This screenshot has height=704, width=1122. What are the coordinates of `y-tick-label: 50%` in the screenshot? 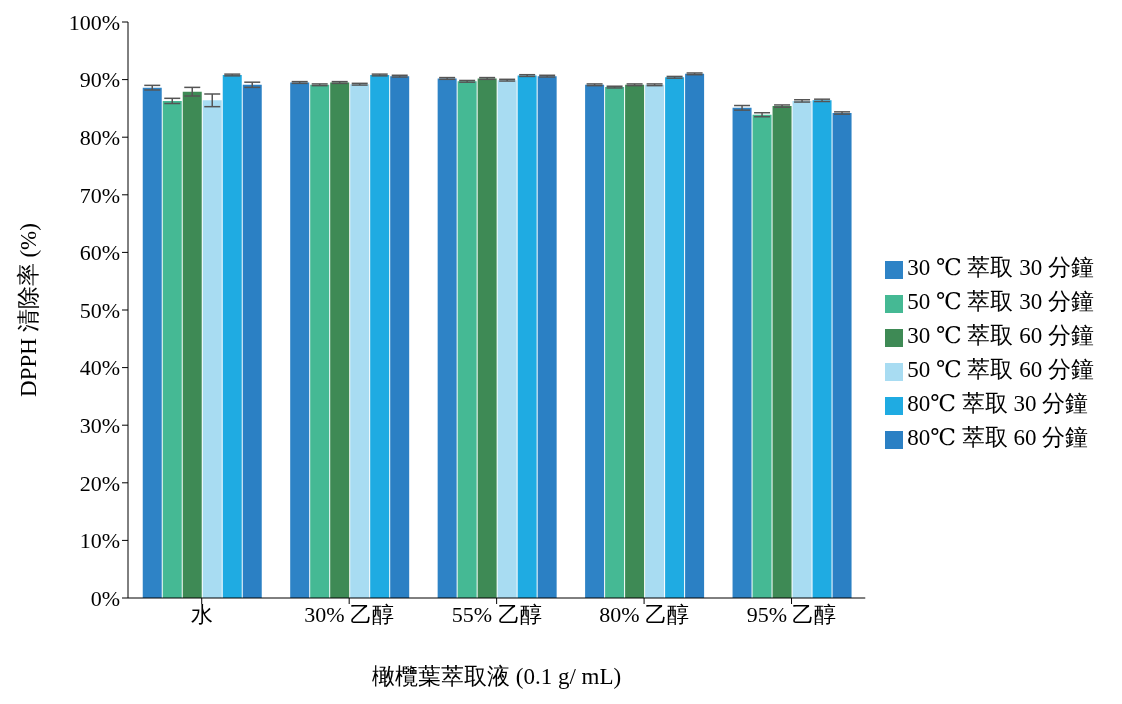 It's located at (99, 310).